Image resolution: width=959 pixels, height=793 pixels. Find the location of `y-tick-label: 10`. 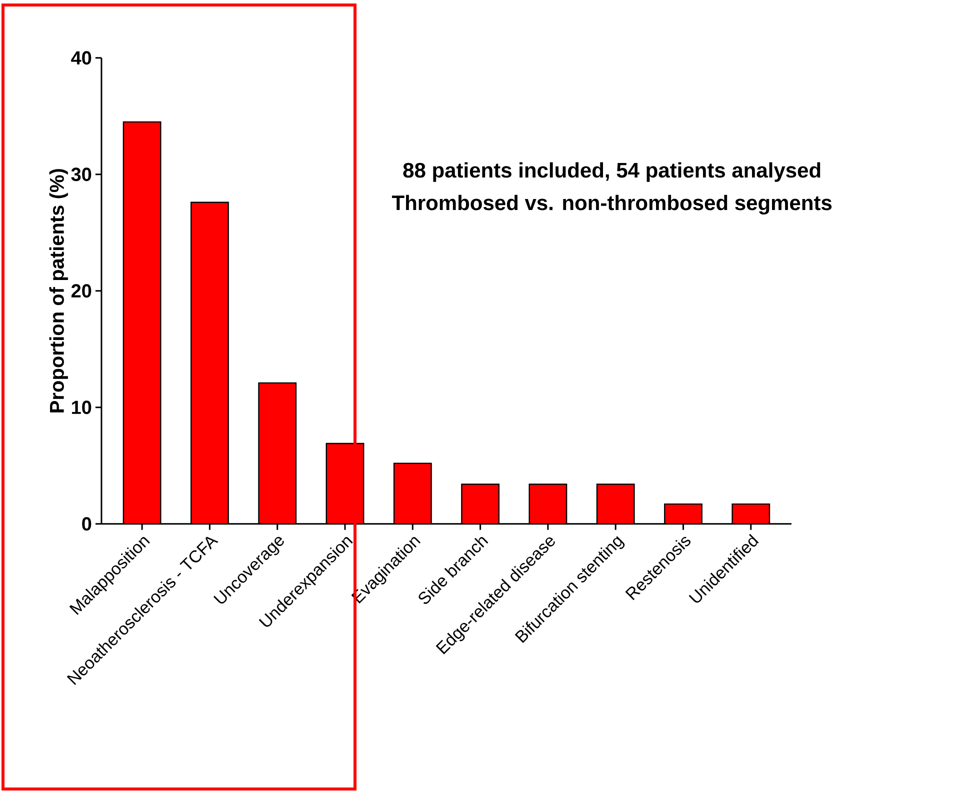

y-tick-label: 10 is located at coordinates (82, 407).